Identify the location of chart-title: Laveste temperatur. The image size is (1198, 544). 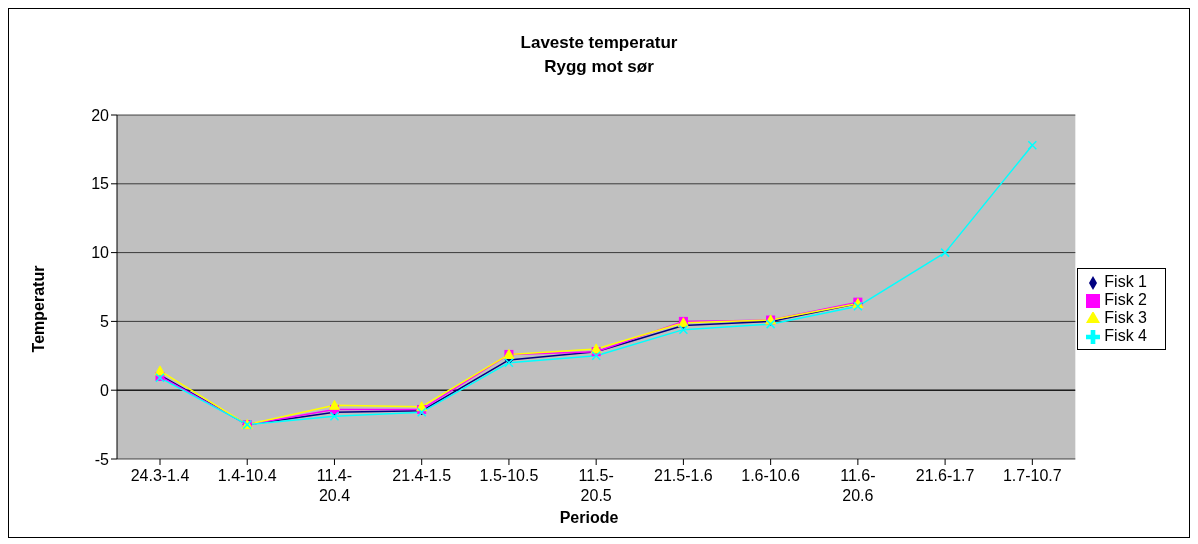
(599, 43).